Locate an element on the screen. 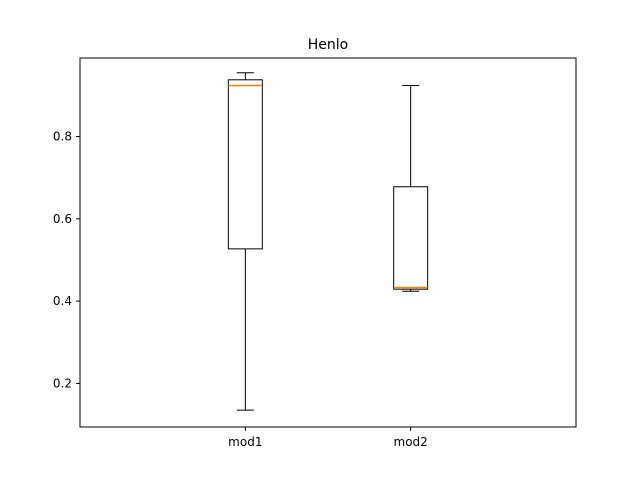 The width and height of the screenshot is (640, 484). y-tick-label: 0.4 is located at coordinates (62, 301).